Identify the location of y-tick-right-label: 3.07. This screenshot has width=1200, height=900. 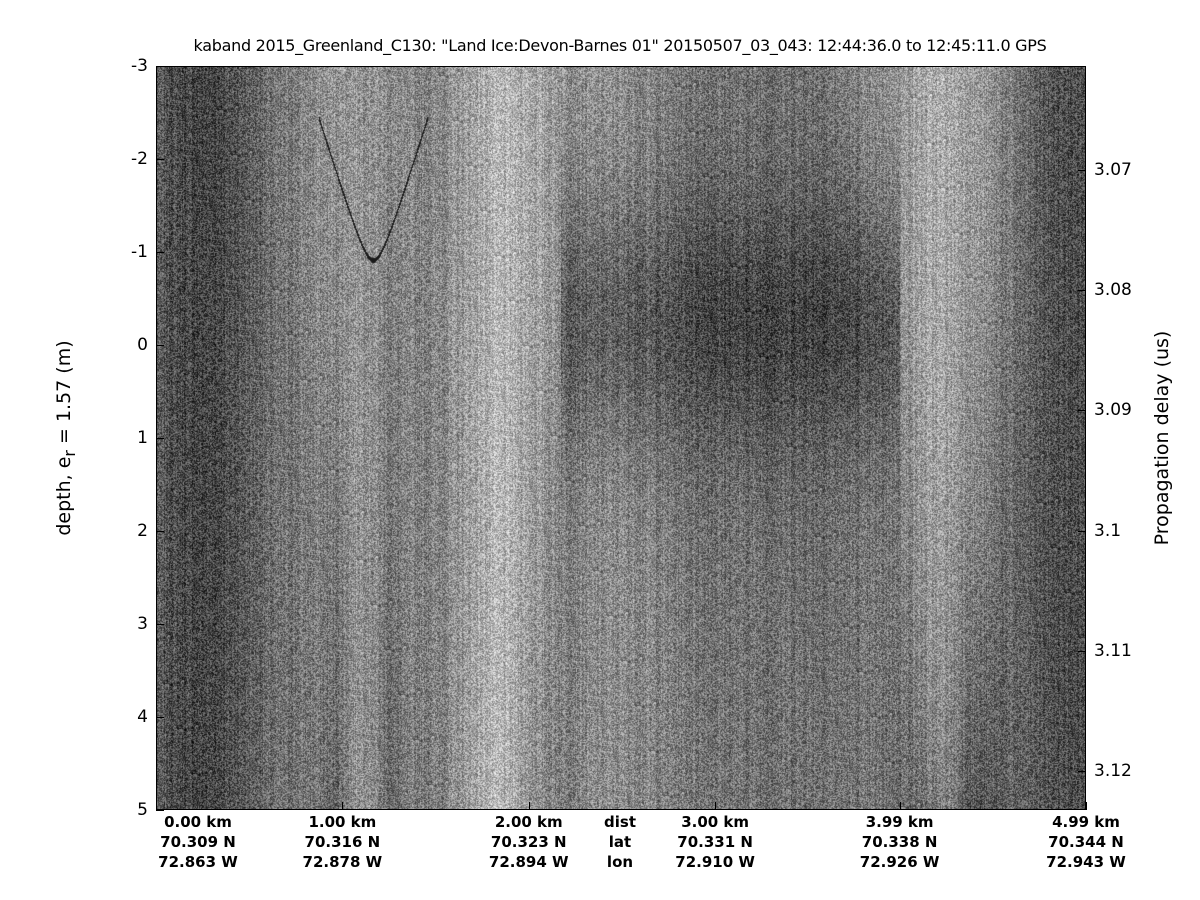
(1113, 169).